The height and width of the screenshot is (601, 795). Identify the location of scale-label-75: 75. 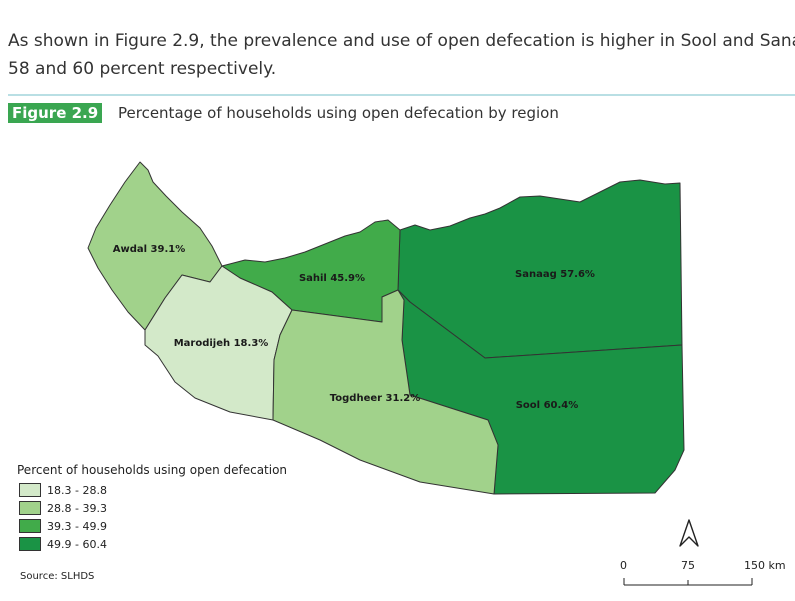
(688, 565).